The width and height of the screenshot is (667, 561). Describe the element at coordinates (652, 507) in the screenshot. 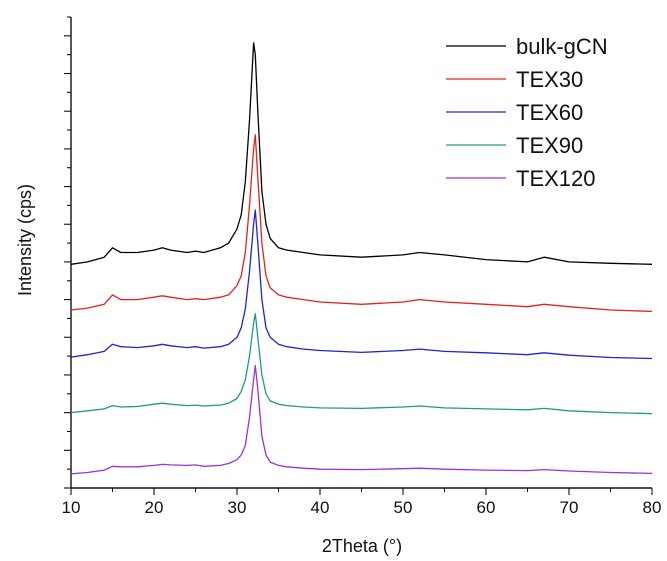

I see `x-tick-label: 80` at that location.